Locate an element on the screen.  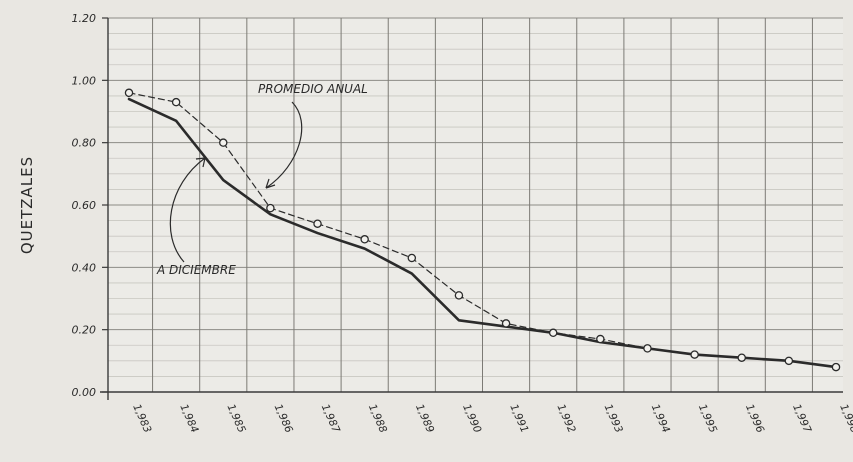
x-tick-label: 1,993 is located at coordinates (613, 418).